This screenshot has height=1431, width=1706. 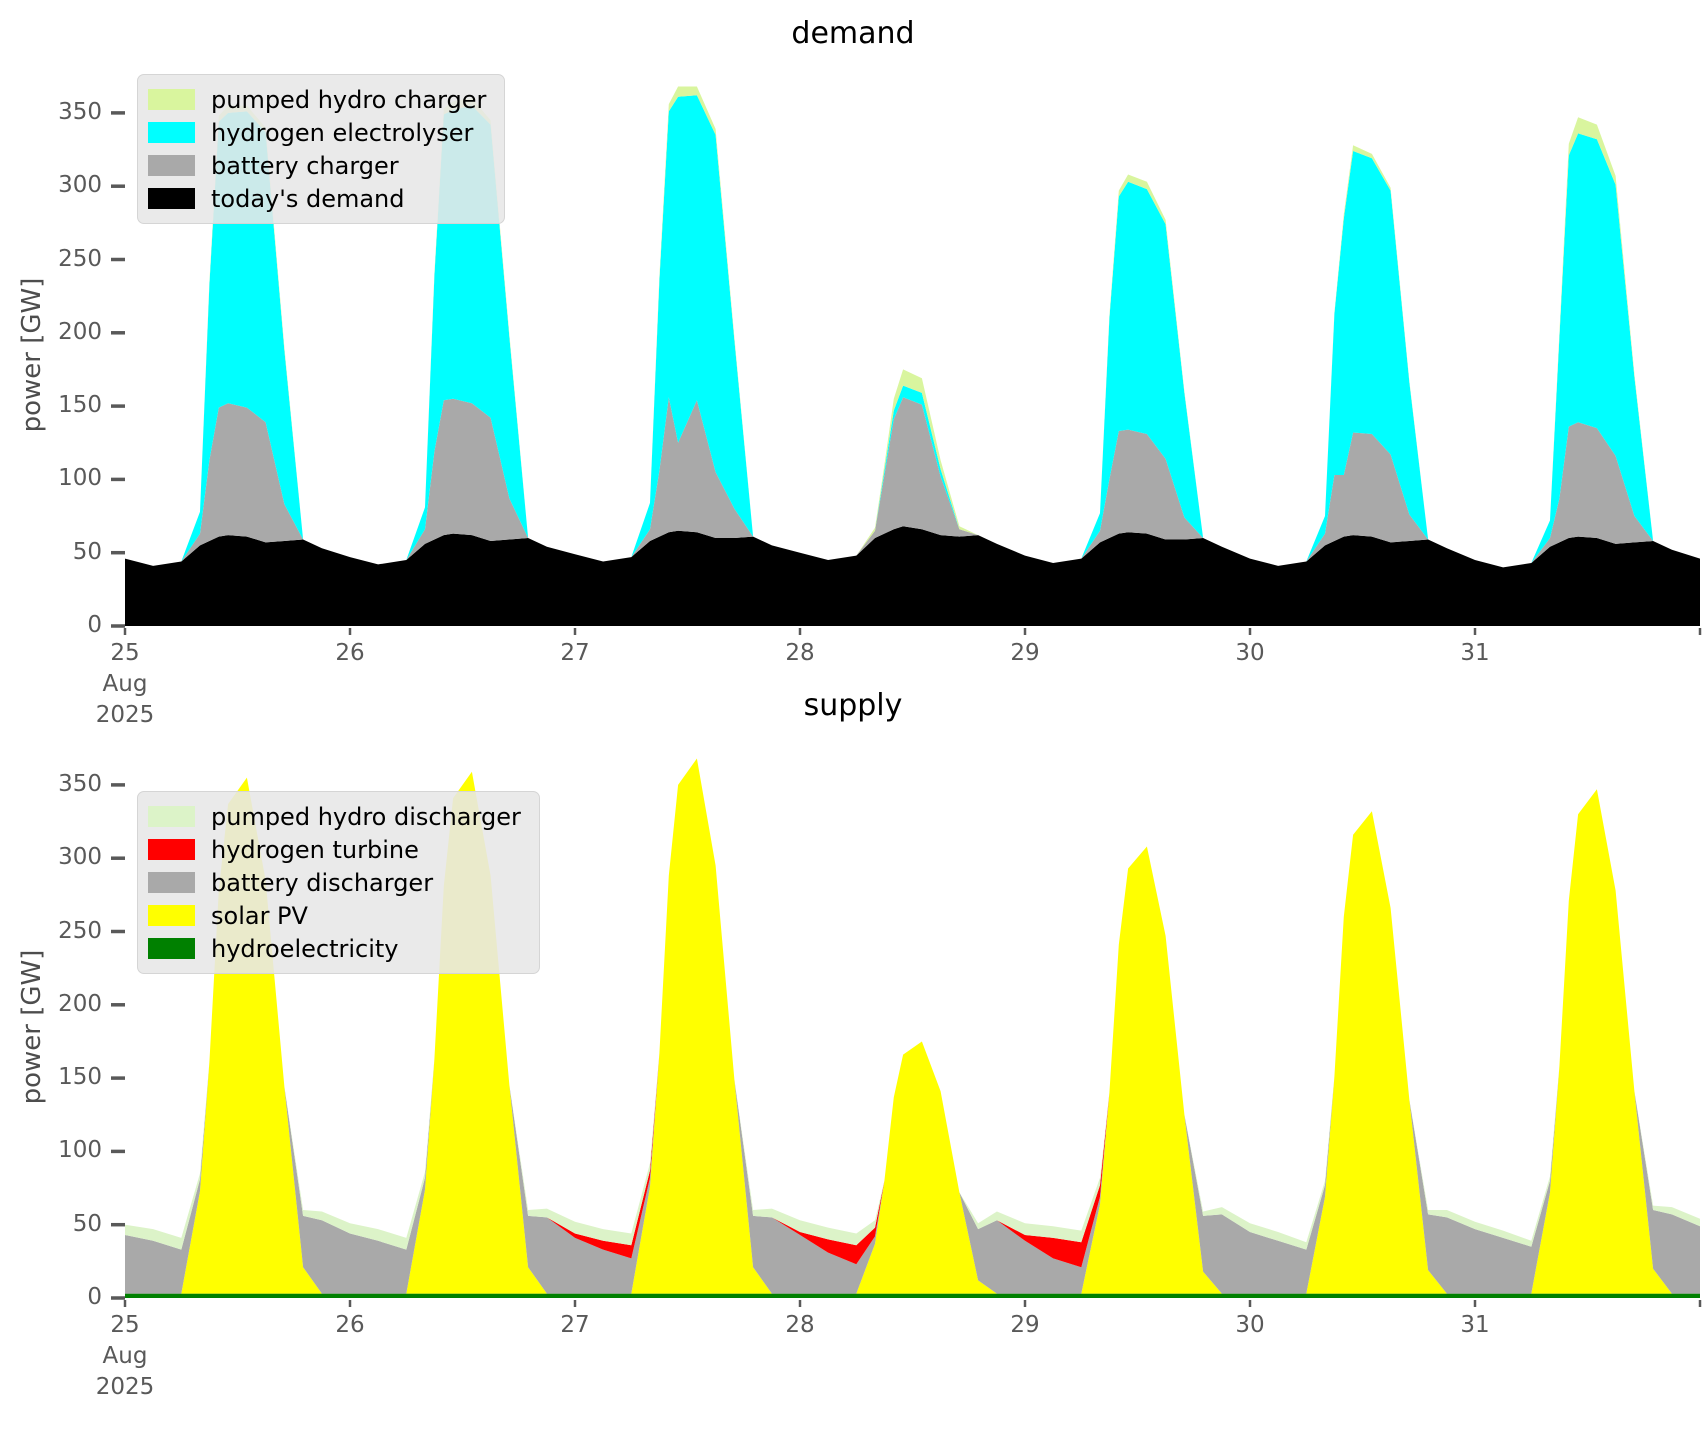 I want to click on legend-item-solar-PV: solar PV, so click(x=334, y=915).